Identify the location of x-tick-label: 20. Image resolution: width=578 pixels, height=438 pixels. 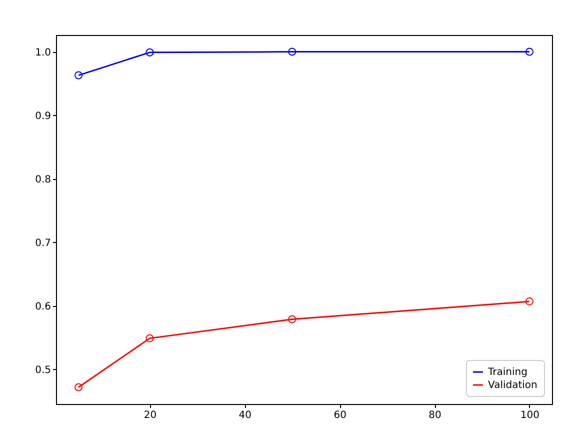
(150, 415).